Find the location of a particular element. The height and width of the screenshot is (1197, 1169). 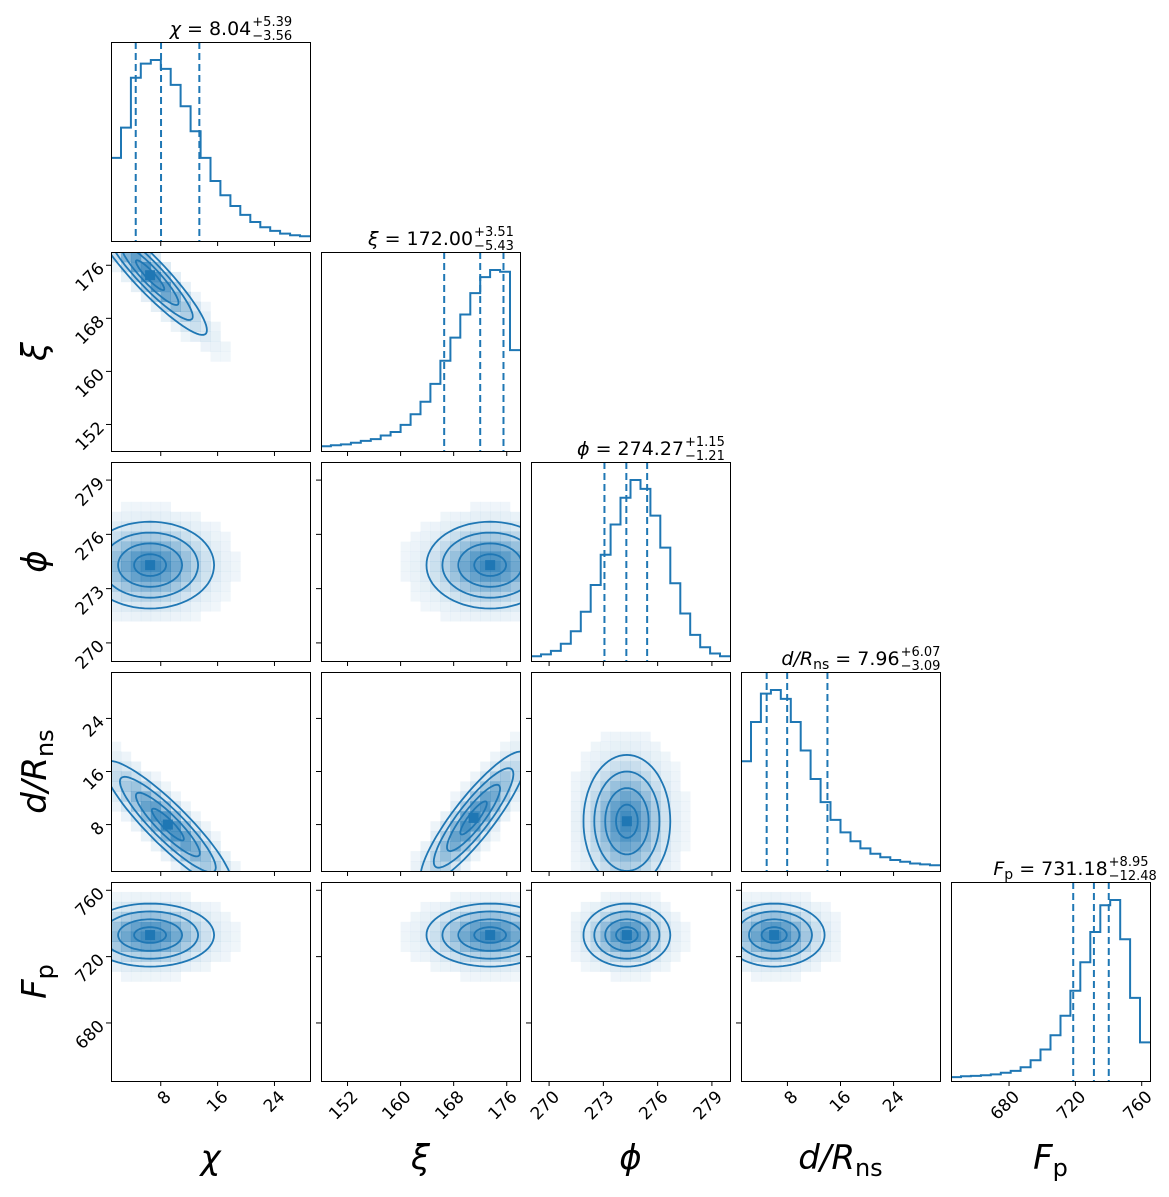

y-tick-label-xi: 168 is located at coordinates (90, 330).